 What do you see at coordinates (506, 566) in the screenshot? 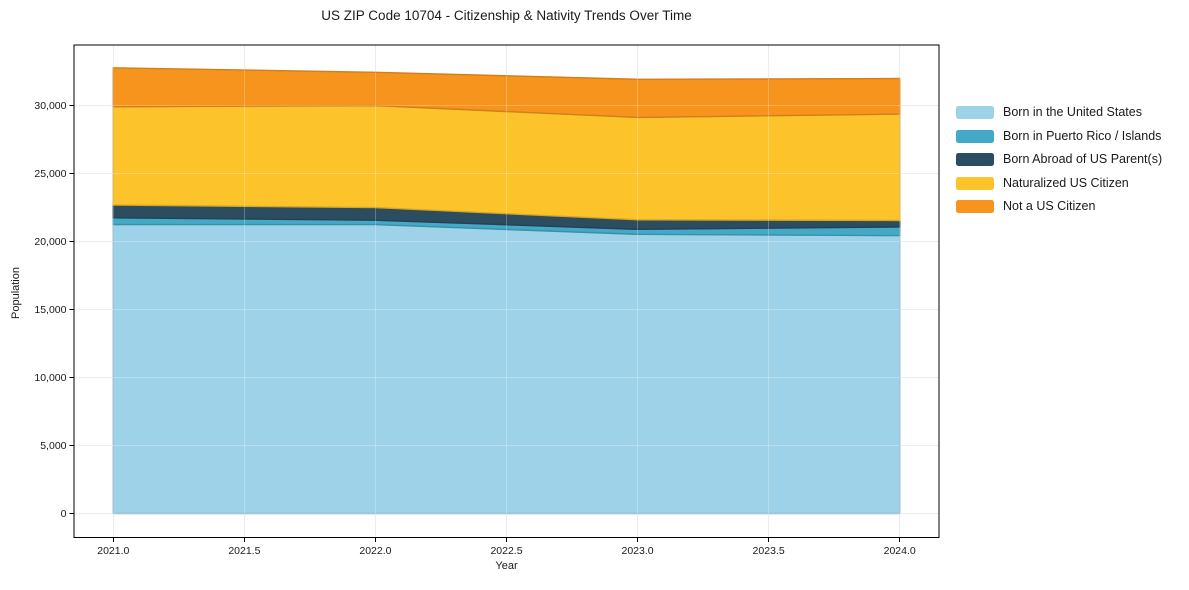
I see `x-axis-label: Year` at bounding box center [506, 566].